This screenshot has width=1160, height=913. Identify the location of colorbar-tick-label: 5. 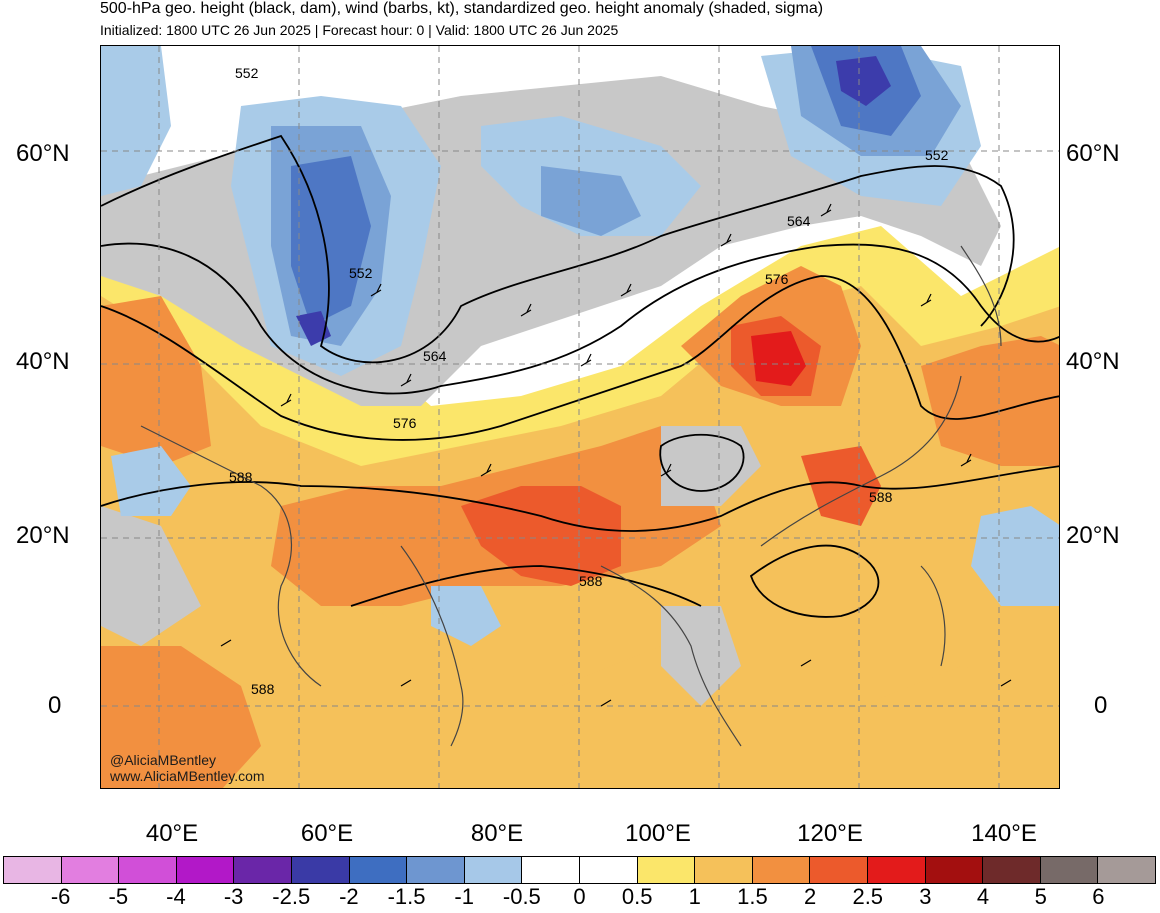
(1040, 896).